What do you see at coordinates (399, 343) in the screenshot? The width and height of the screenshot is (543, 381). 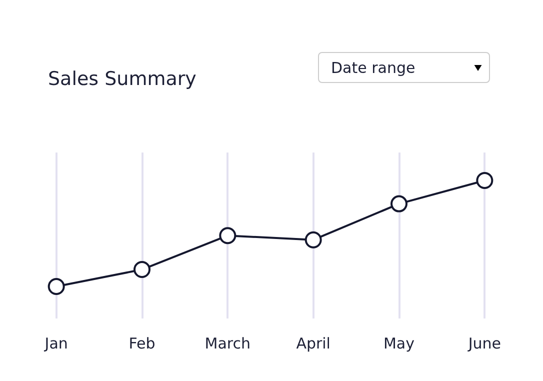 I see `x-tick-label: May` at bounding box center [399, 343].